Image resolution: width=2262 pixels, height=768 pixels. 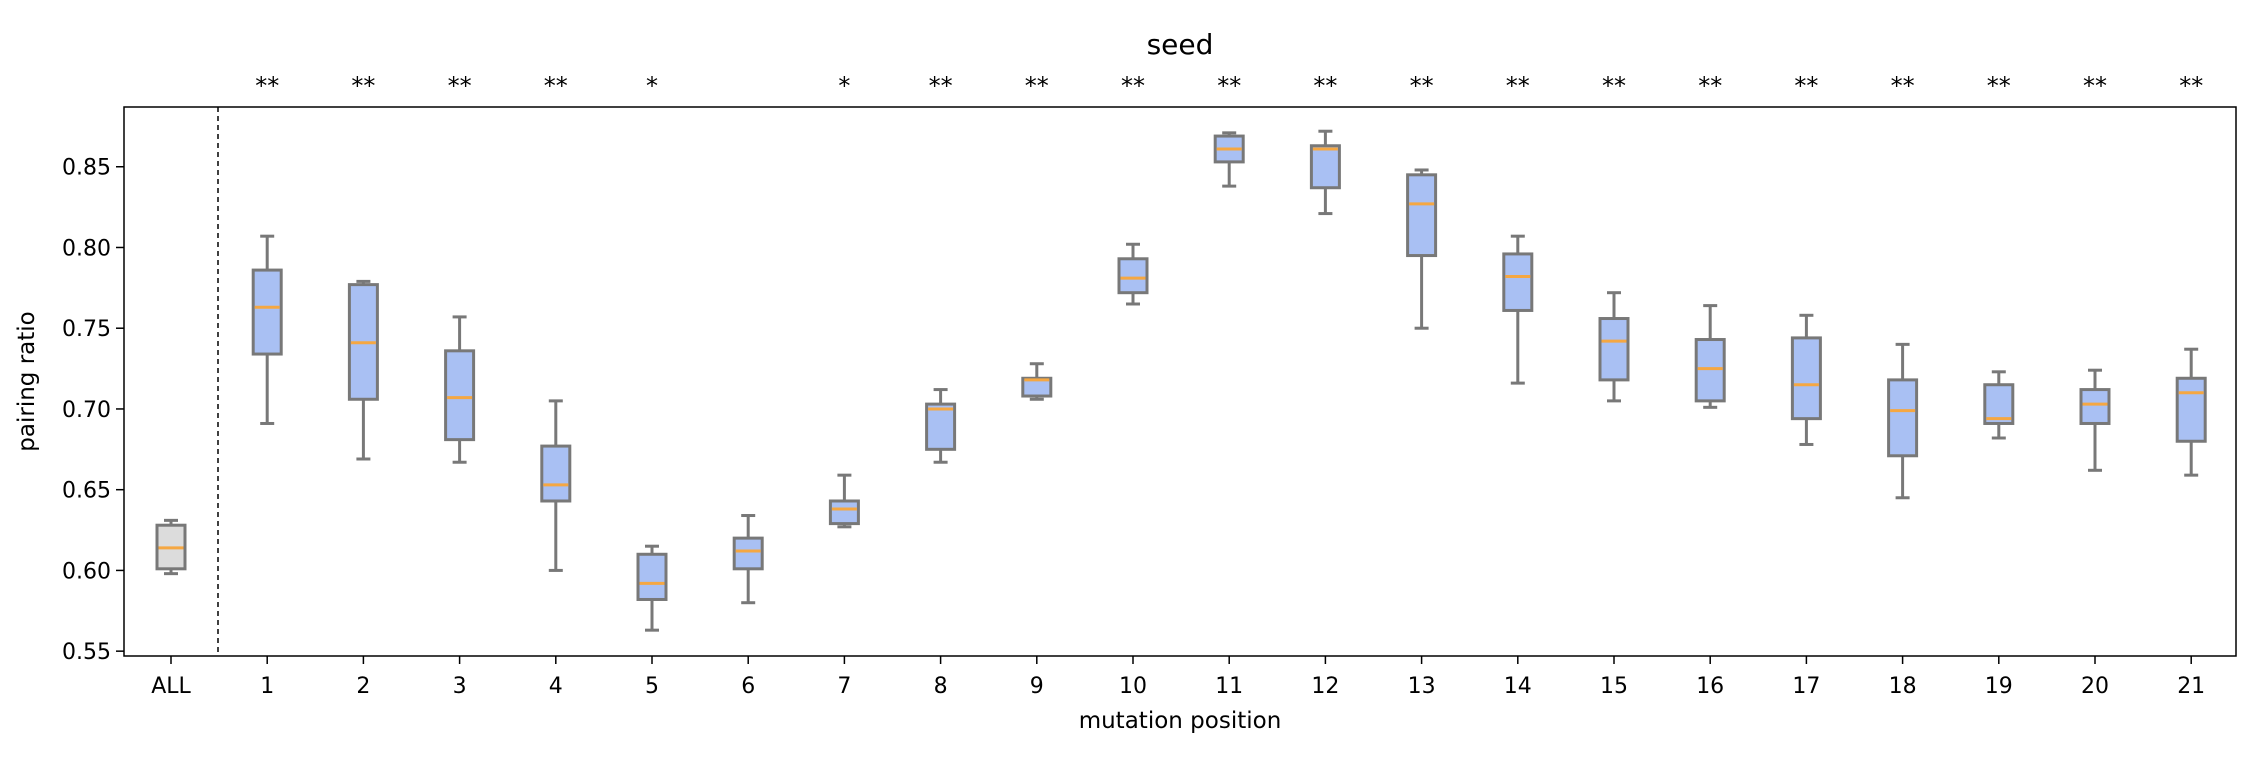 What do you see at coordinates (652, 686) in the screenshot?
I see `x-tick-label: 5` at bounding box center [652, 686].